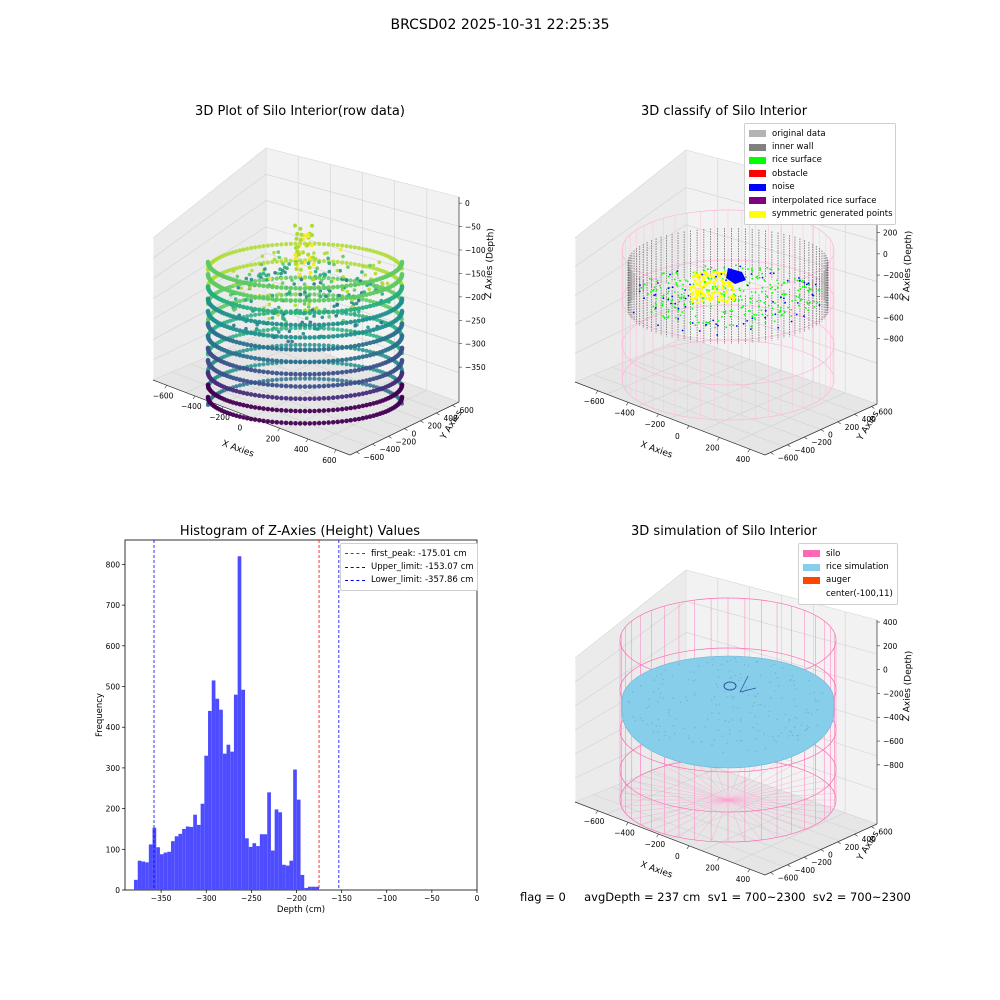 The width and height of the screenshot is (1000, 1000). I want to click on z-tick-label: −150, so click(475, 273).